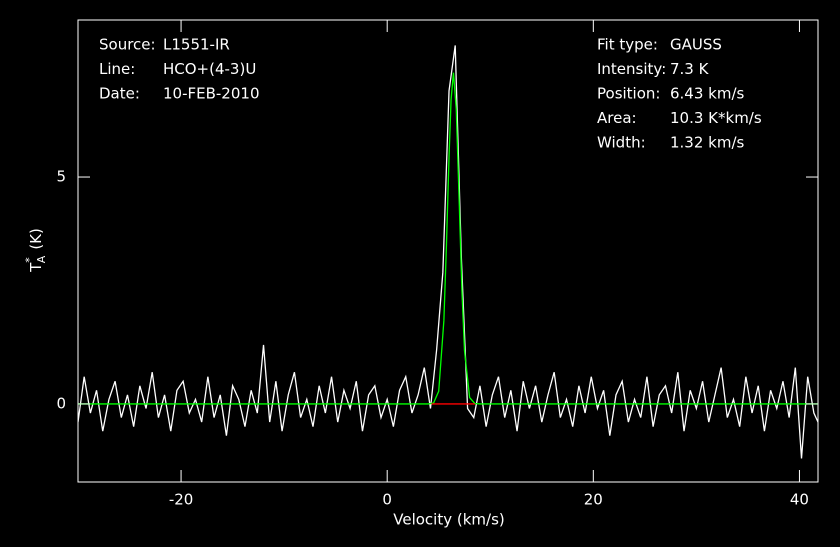 The width and height of the screenshot is (840, 547). What do you see at coordinates (621, 143) in the screenshot?
I see `info-label: Width:` at bounding box center [621, 143].